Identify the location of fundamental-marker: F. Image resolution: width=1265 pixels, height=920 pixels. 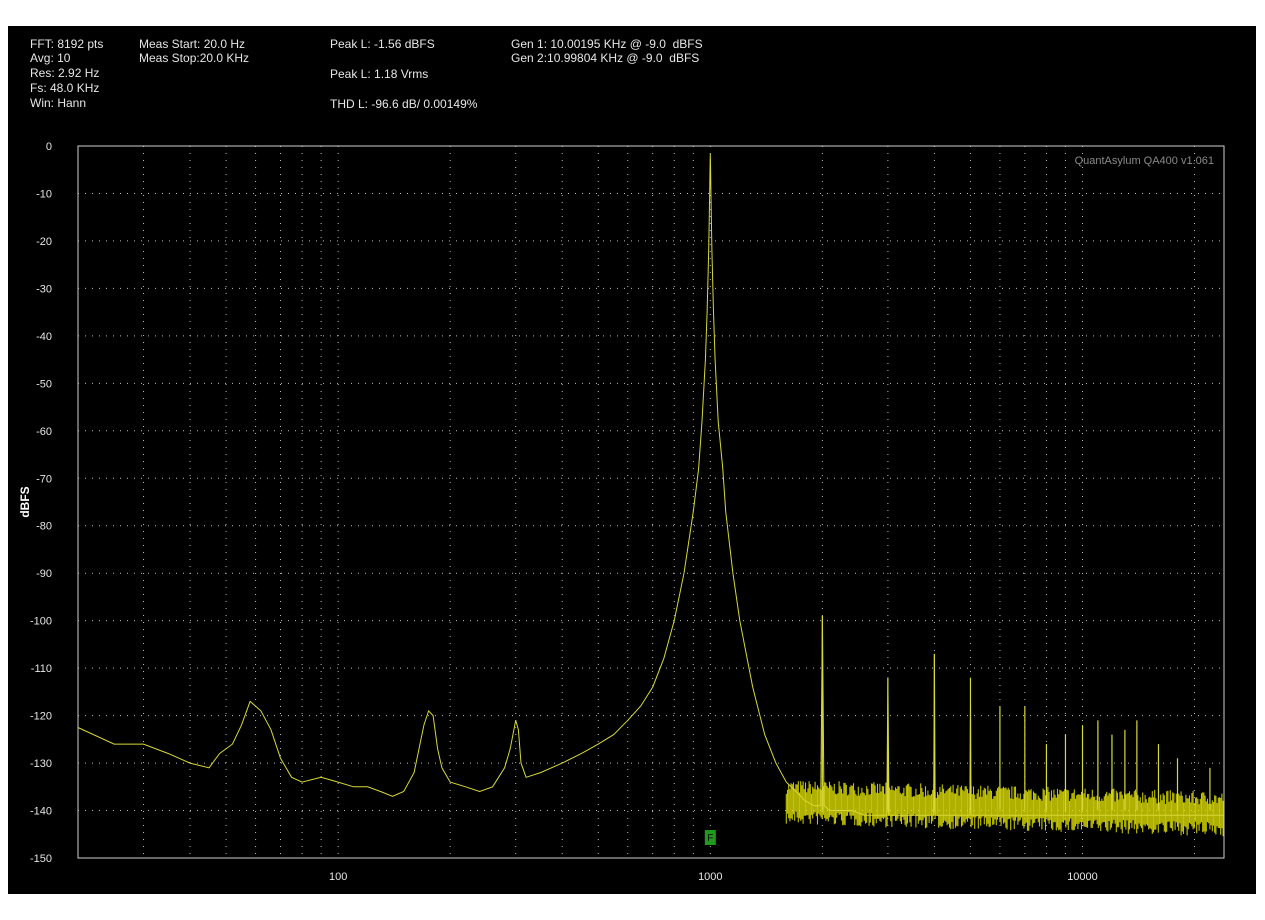
(710, 837).